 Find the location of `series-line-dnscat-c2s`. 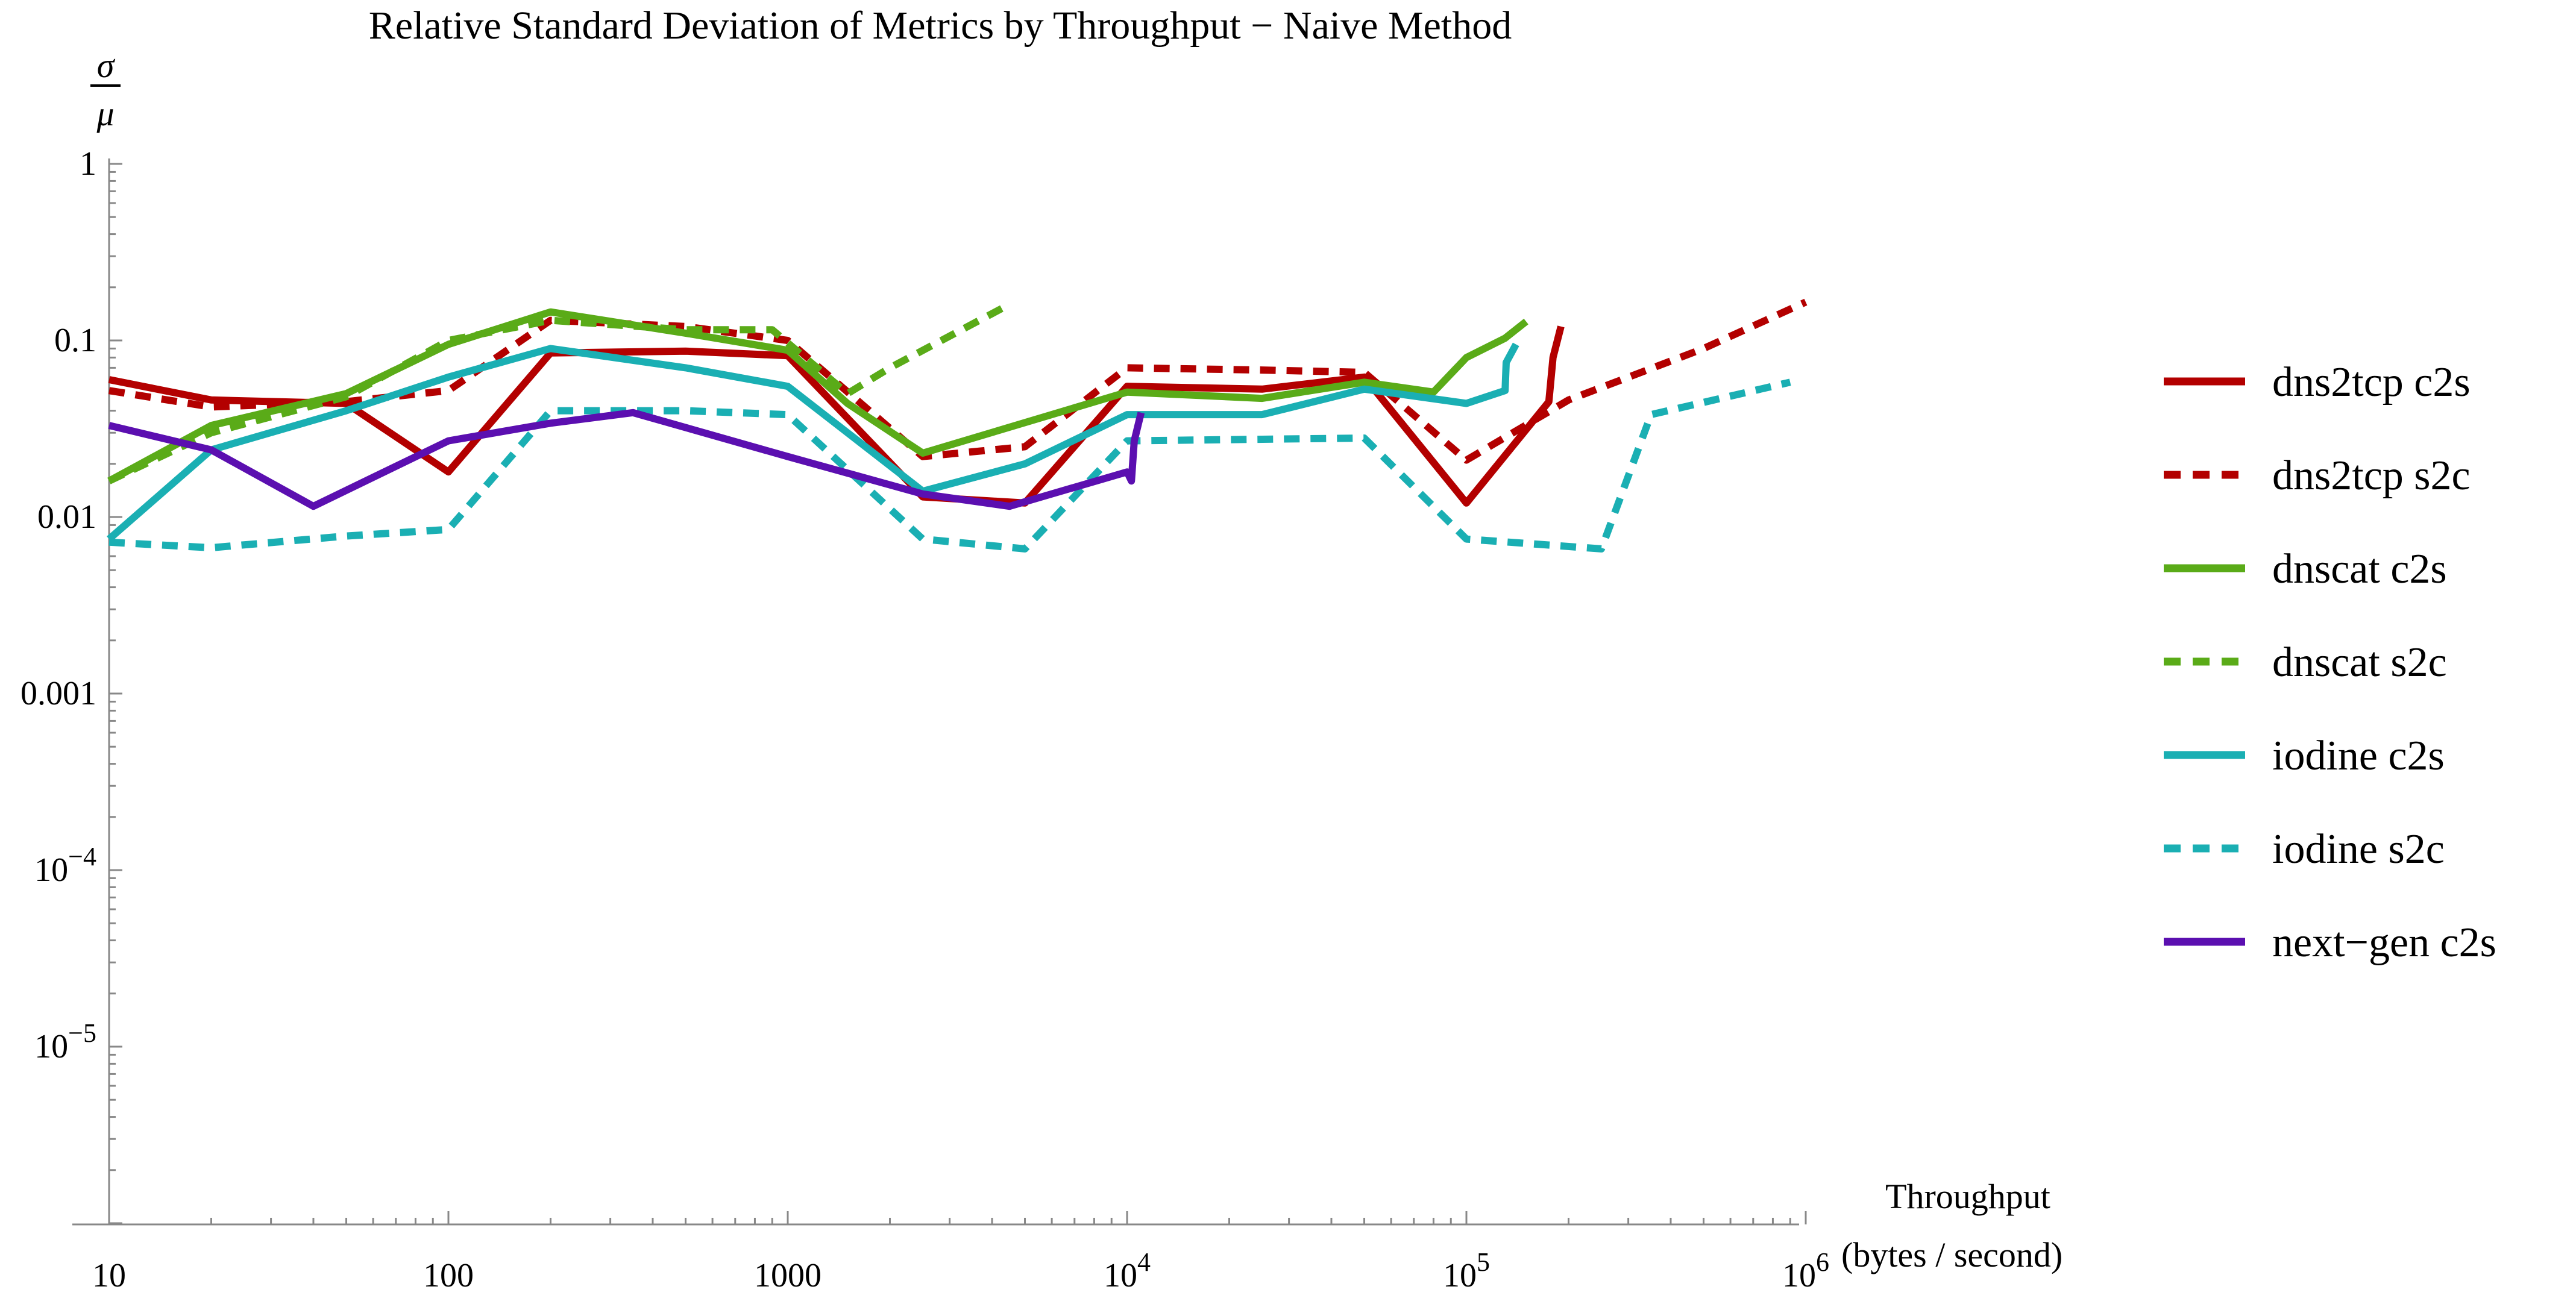

series-line-dnscat-c2s is located at coordinates (817, 396).